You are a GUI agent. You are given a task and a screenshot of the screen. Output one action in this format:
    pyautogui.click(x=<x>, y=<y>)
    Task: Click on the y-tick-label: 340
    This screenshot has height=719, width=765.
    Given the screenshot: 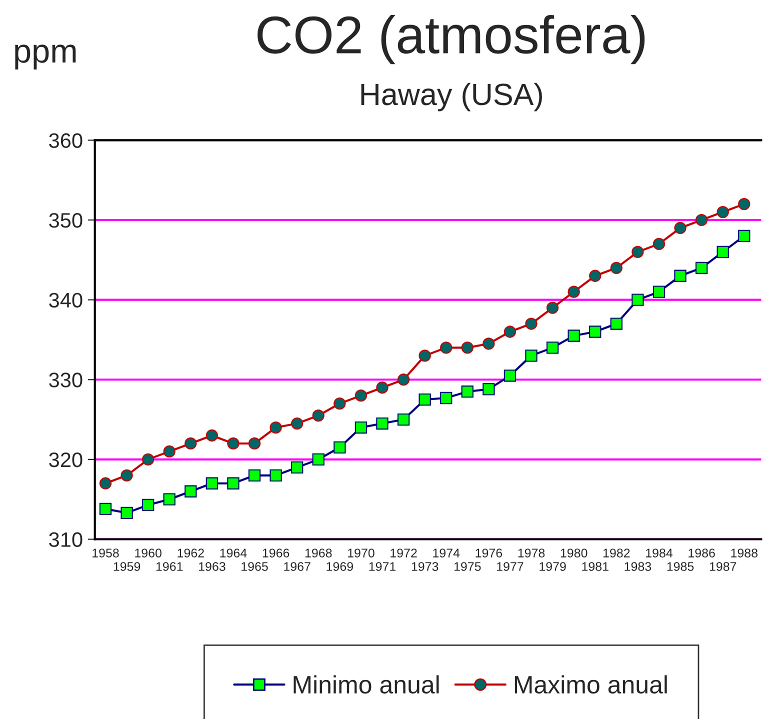 What is the action you would take?
    pyautogui.click(x=65, y=300)
    